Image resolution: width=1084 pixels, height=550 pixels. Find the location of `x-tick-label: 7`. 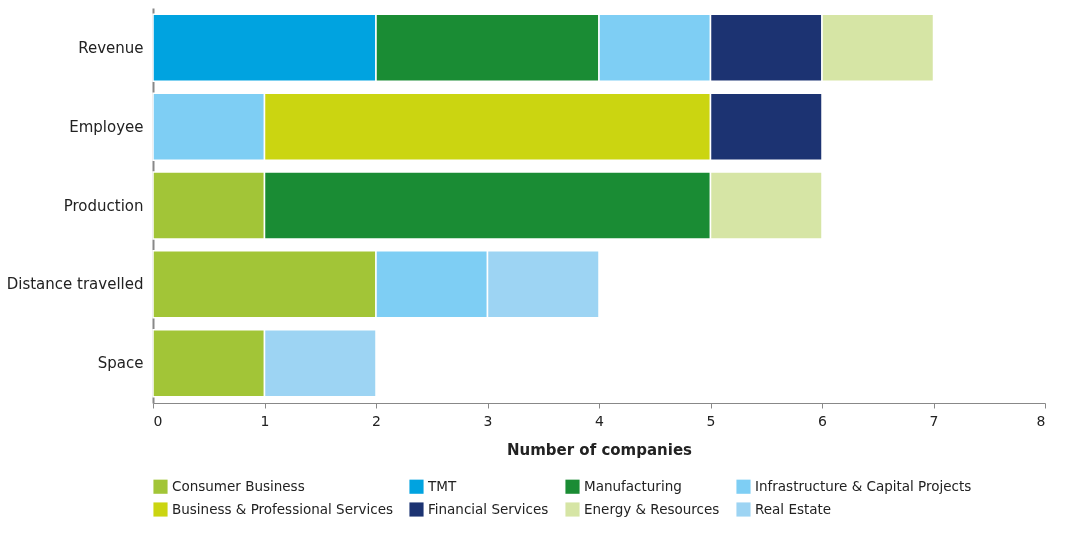

x-tick-label: 7 is located at coordinates (934, 420).